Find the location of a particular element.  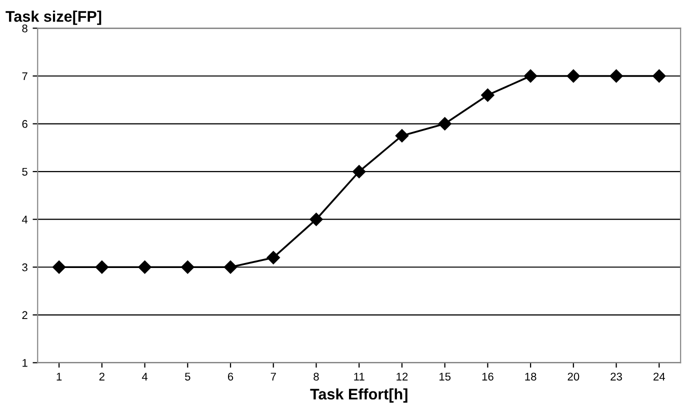

x-tick-label: 2 is located at coordinates (101, 376).